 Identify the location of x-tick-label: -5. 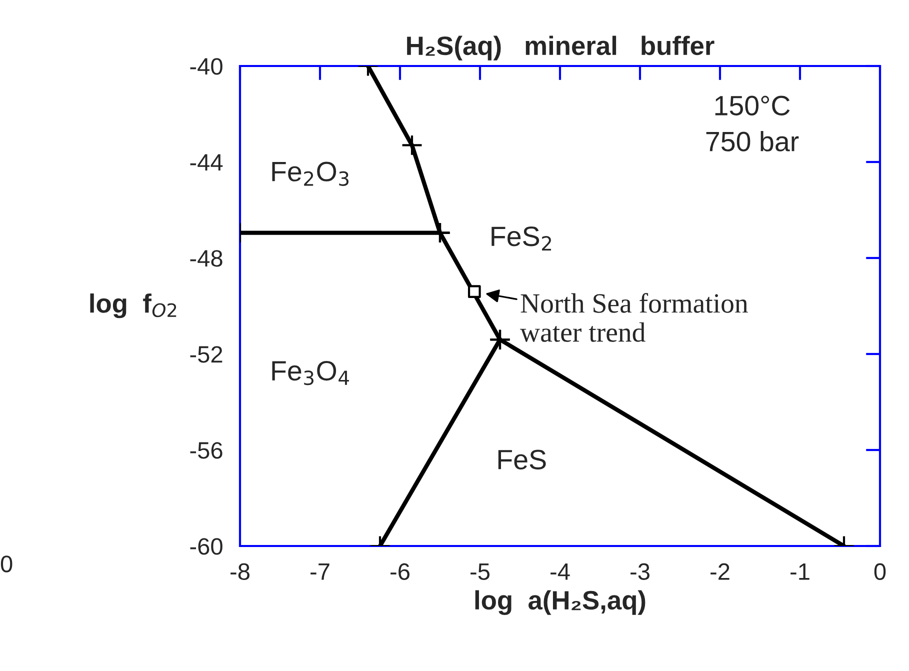
(480, 572).